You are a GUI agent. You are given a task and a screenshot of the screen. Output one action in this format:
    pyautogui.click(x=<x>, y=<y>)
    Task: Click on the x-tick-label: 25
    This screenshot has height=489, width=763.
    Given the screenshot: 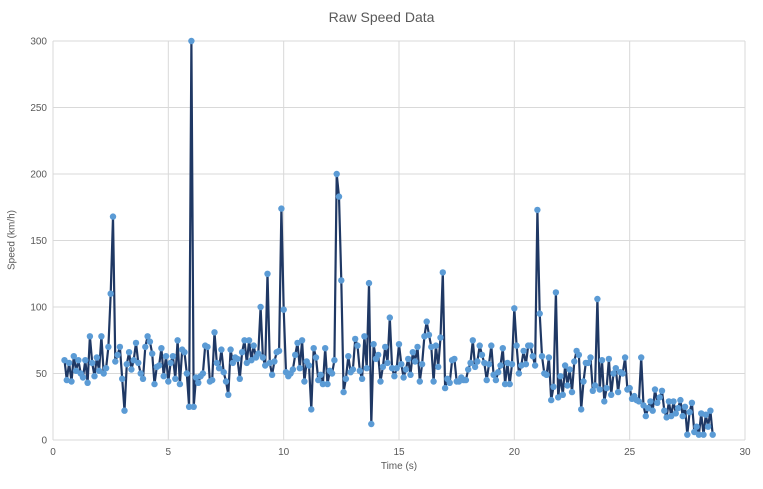 What is the action you would take?
    pyautogui.click(x=630, y=452)
    